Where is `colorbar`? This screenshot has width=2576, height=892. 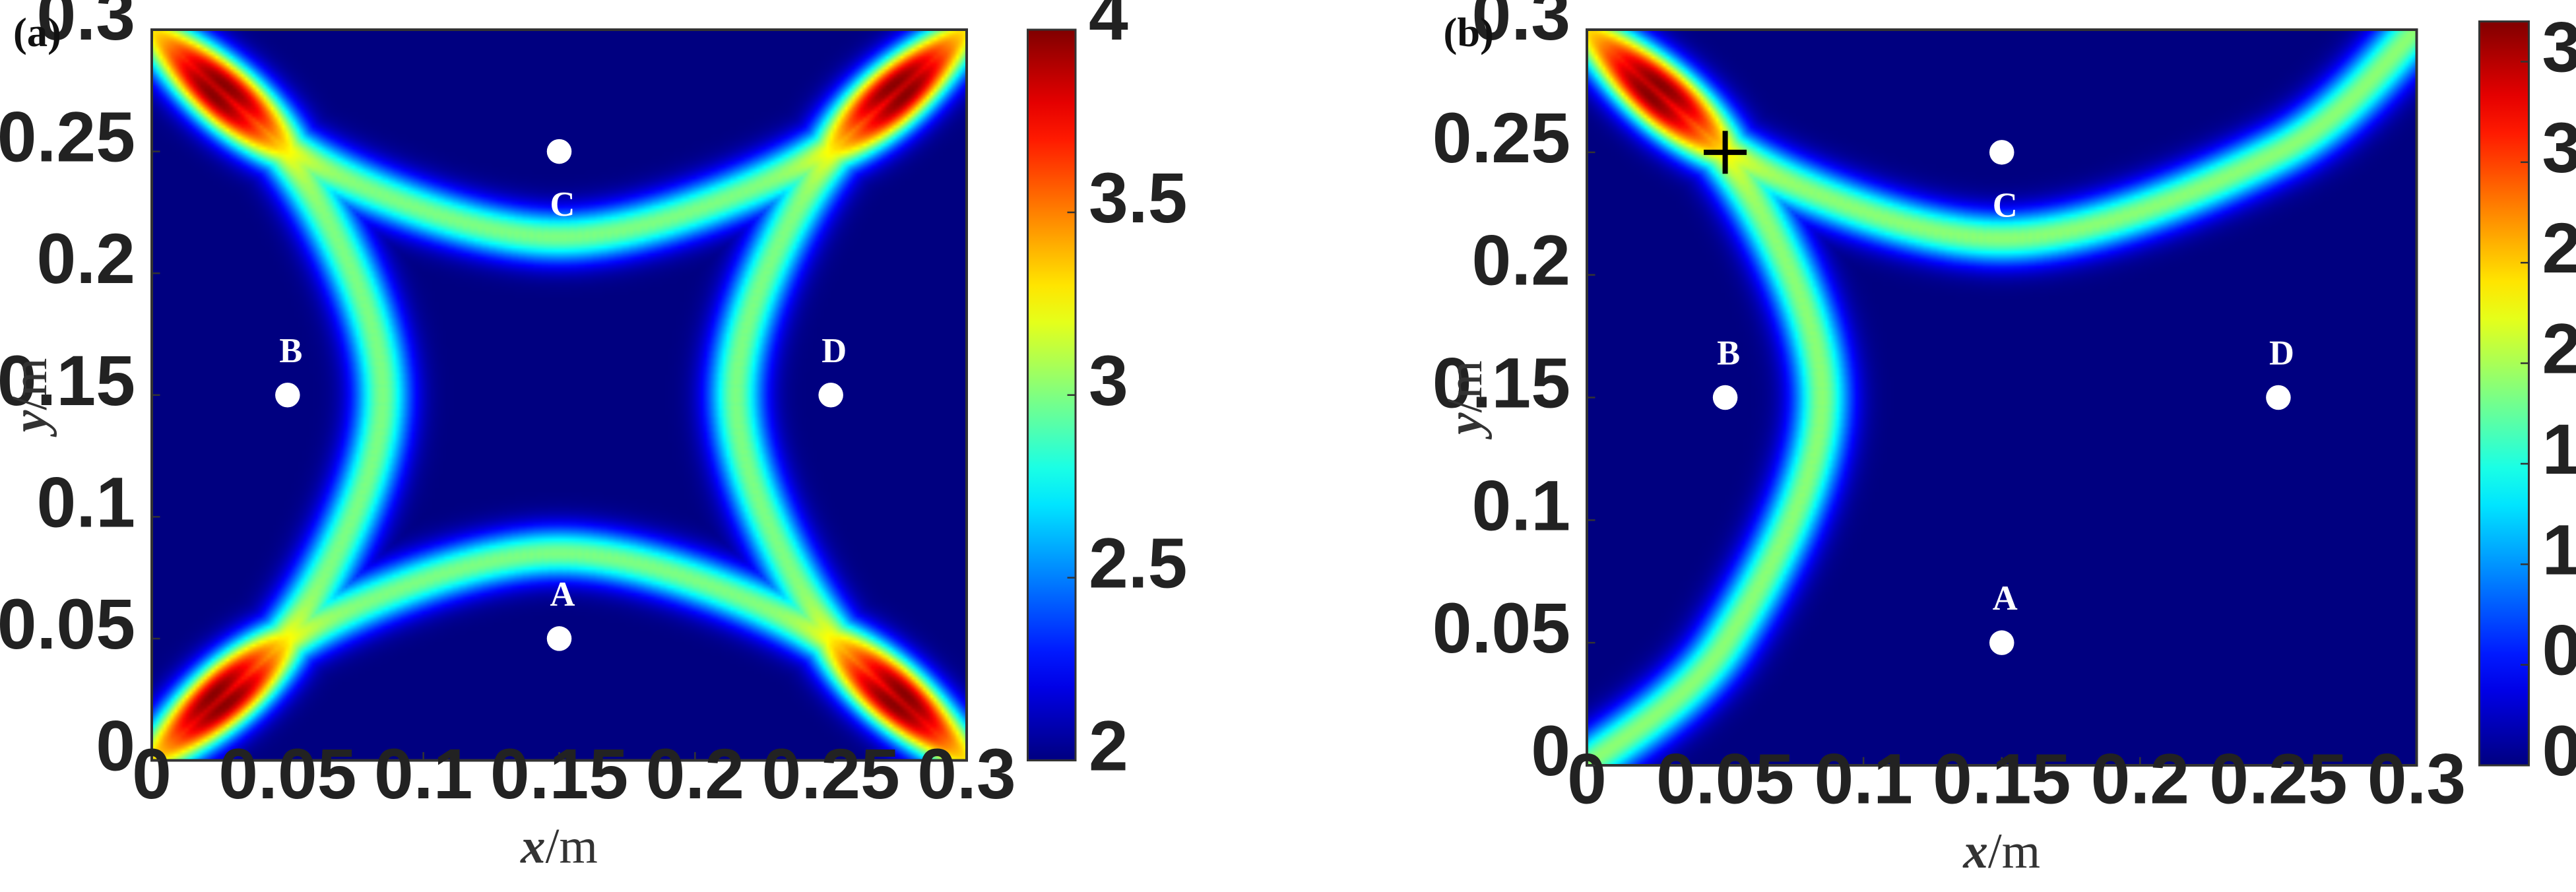 colorbar is located at coordinates (2504, 393).